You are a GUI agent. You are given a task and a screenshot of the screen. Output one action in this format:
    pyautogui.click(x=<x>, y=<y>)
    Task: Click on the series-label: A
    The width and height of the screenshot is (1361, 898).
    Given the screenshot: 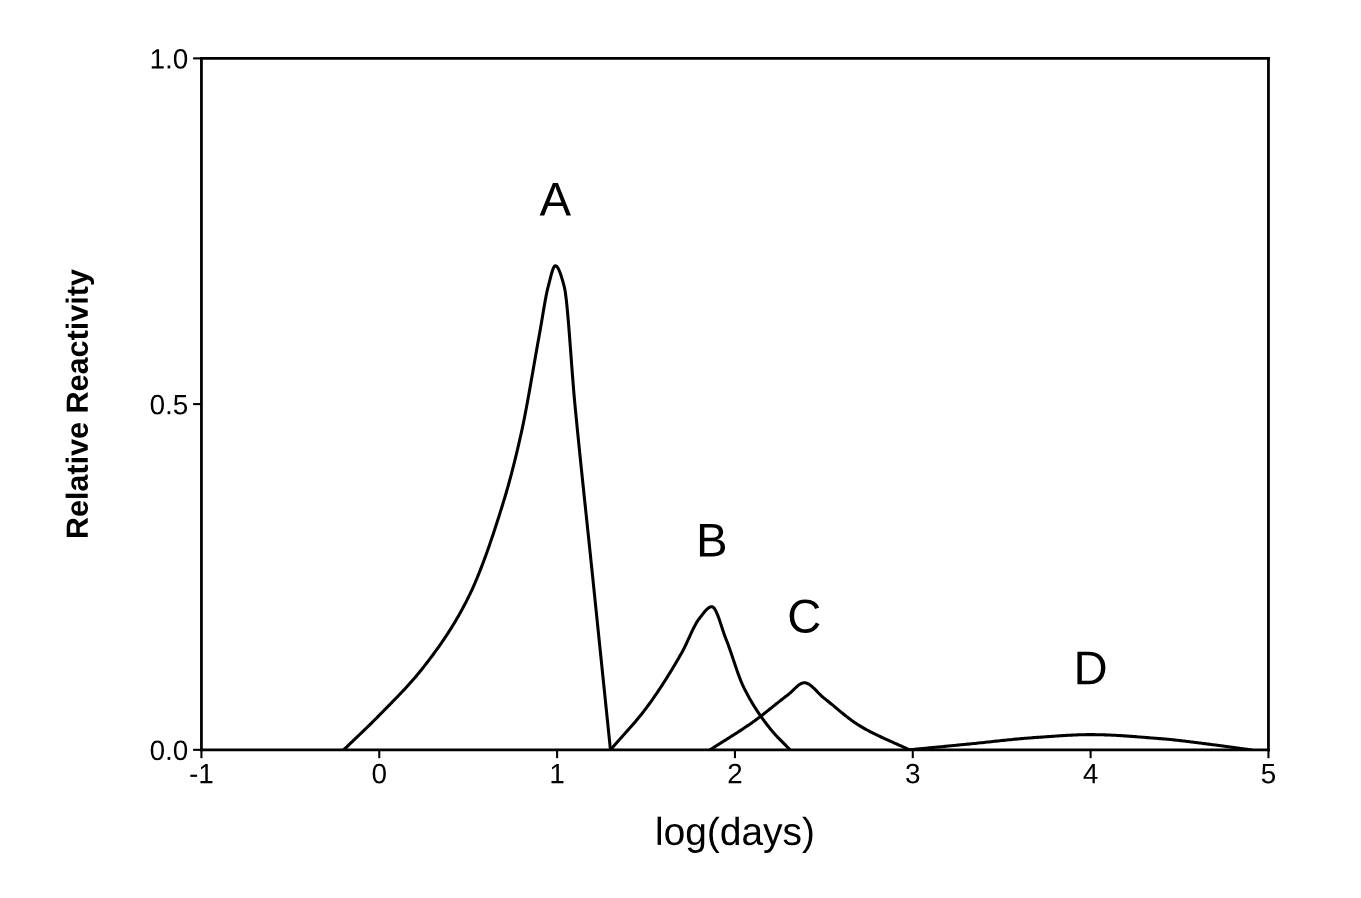 What is the action you would take?
    pyautogui.click(x=555, y=199)
    